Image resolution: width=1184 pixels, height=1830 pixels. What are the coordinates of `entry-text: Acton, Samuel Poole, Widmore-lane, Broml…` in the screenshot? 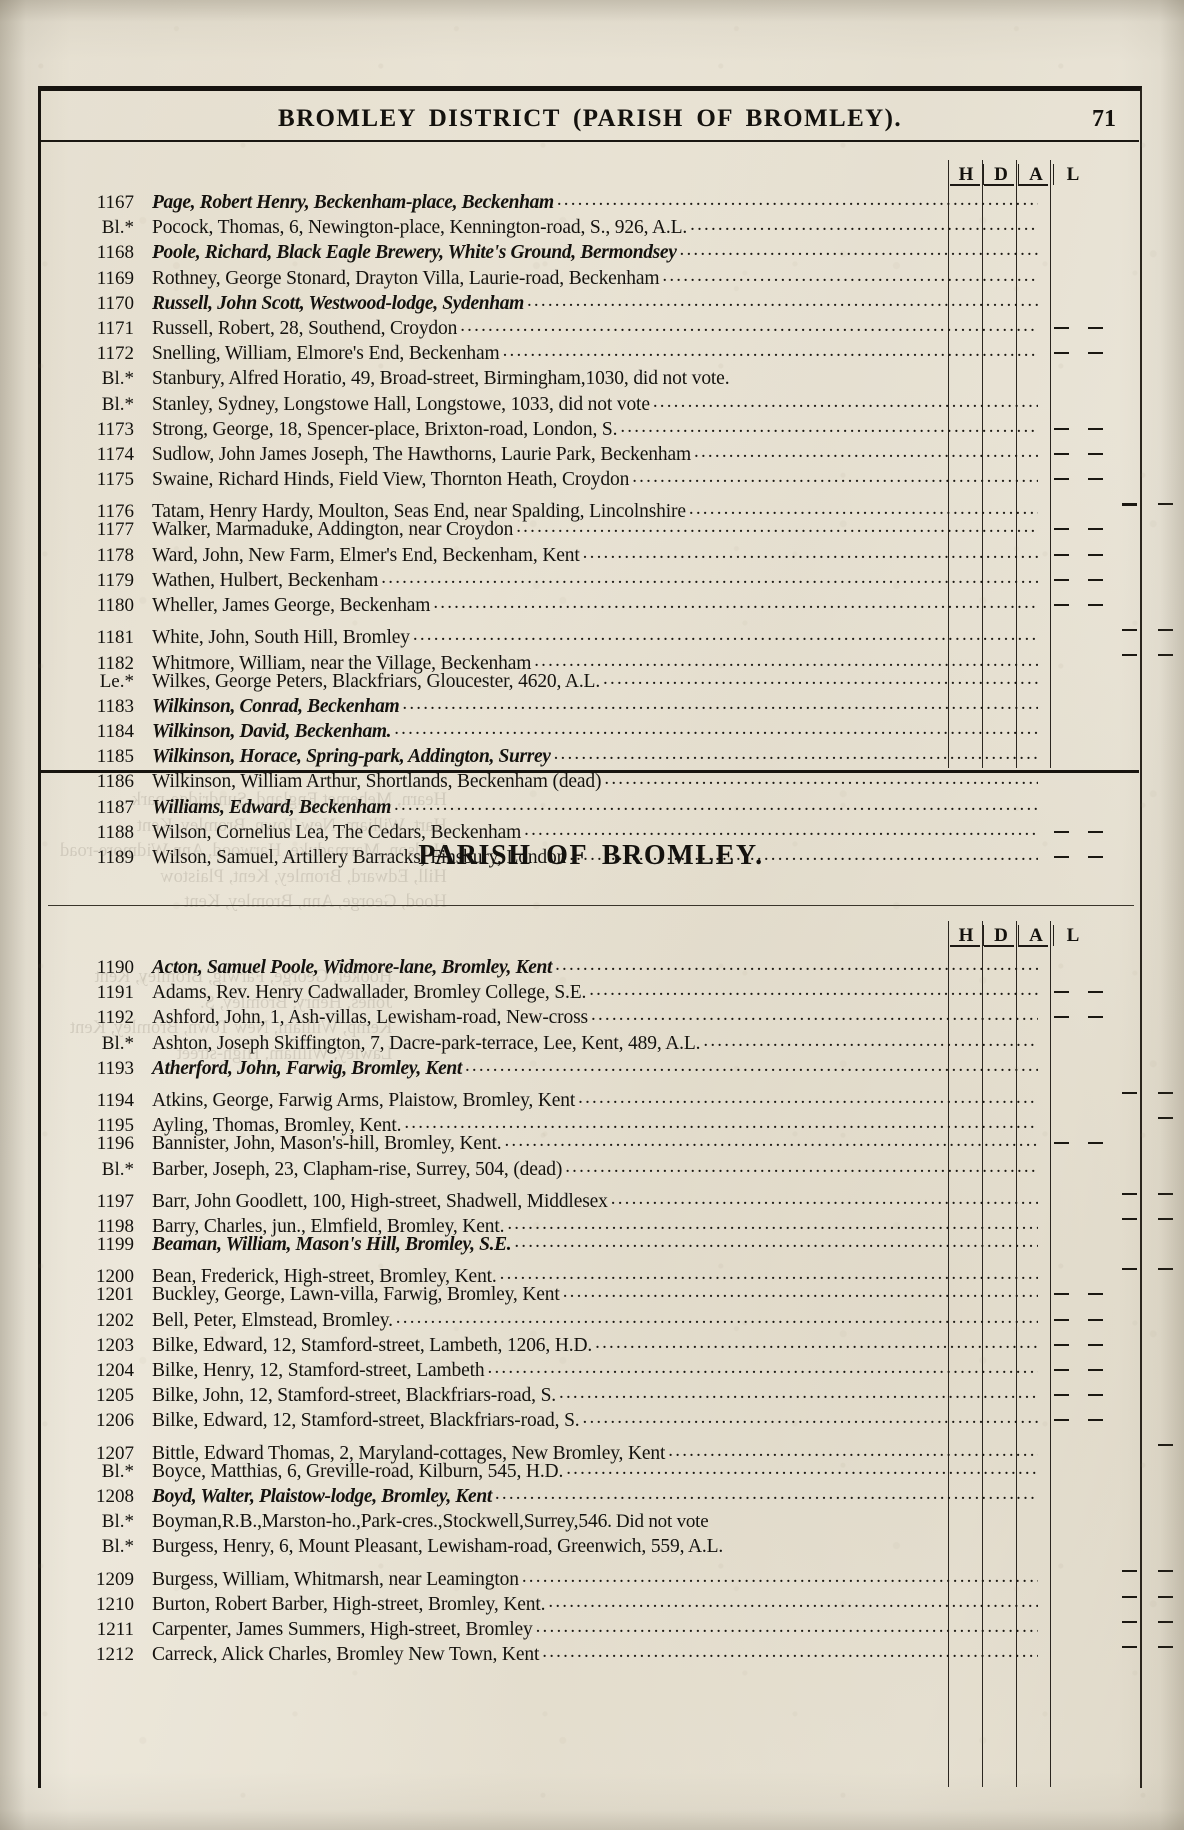 It's located at (352, 967).